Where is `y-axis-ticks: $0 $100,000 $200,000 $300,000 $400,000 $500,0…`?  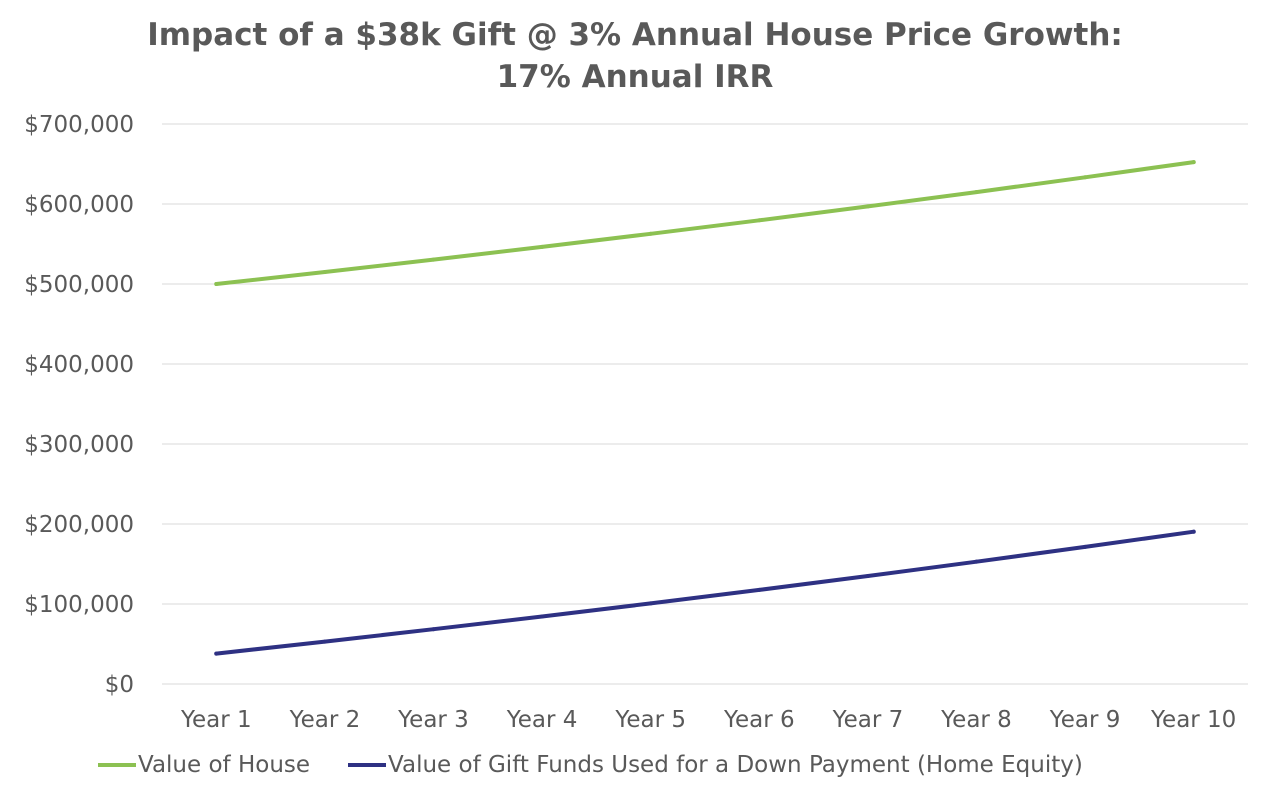
y-axis-ticks: $0 $100,000 $200,000 $300,000 $400,000 $500,0… is located at coordinates (79, 405).